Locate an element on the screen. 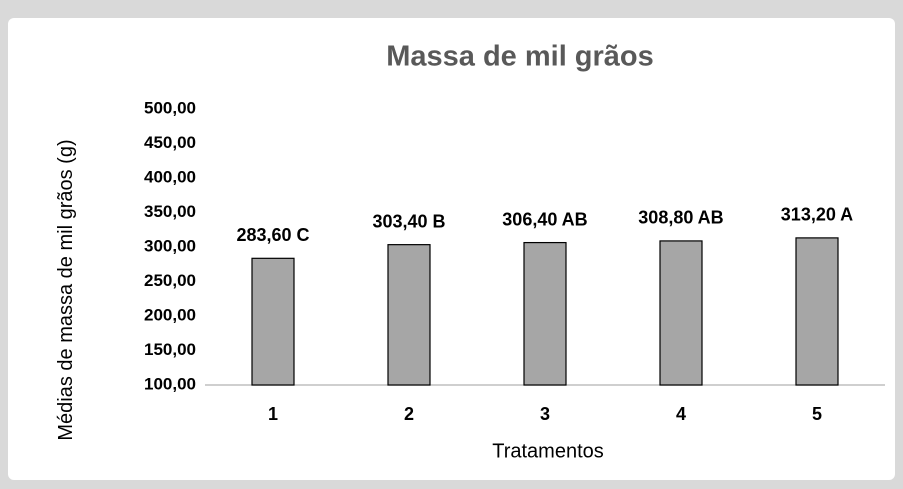  x-tick-label: 1 is located at coordinates (273, 414).